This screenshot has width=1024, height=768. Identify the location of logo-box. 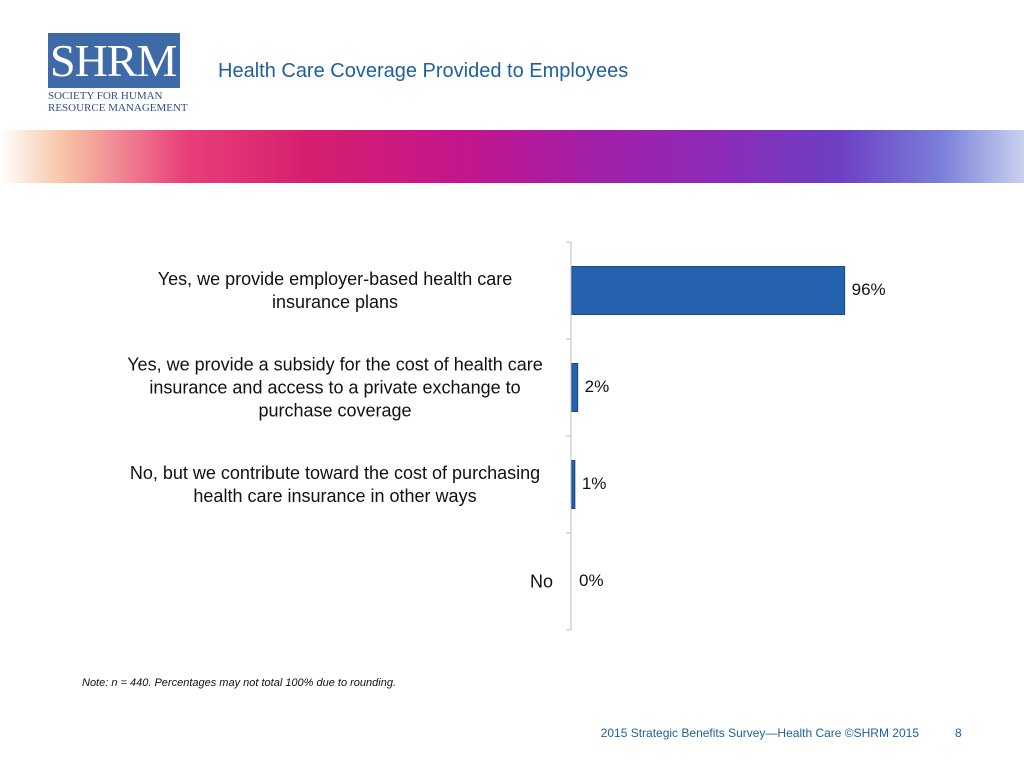
(114, 60).